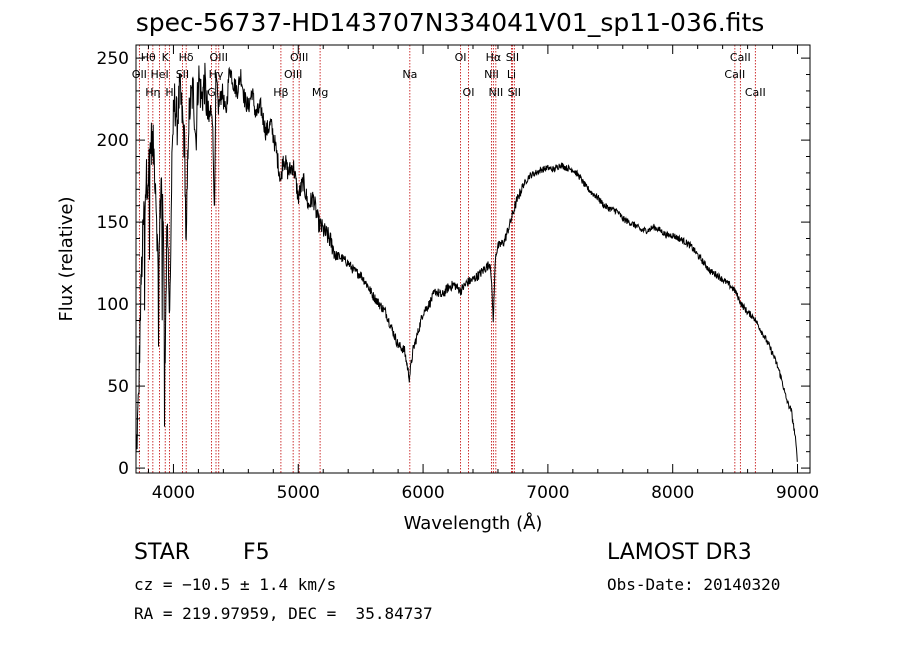 This screenshot has width=900, height=649. Describe the element at coordinates (173, 493) in the screenshot. I see `x-tick-label: 4000` at that location.